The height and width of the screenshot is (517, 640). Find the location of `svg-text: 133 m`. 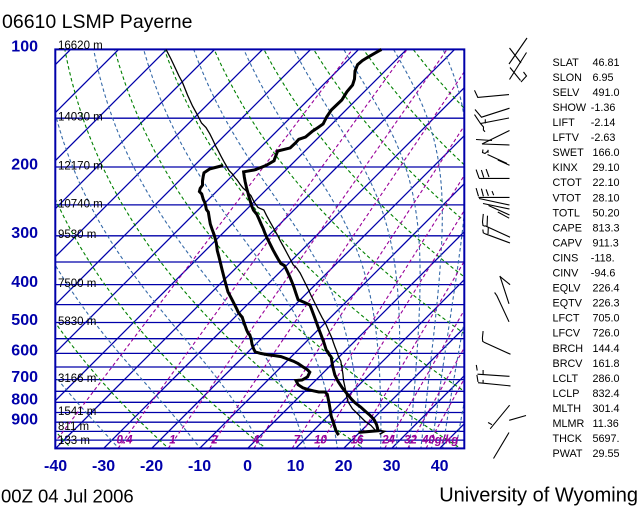

svg-text: 133 m is located at coordinates (74, 441).